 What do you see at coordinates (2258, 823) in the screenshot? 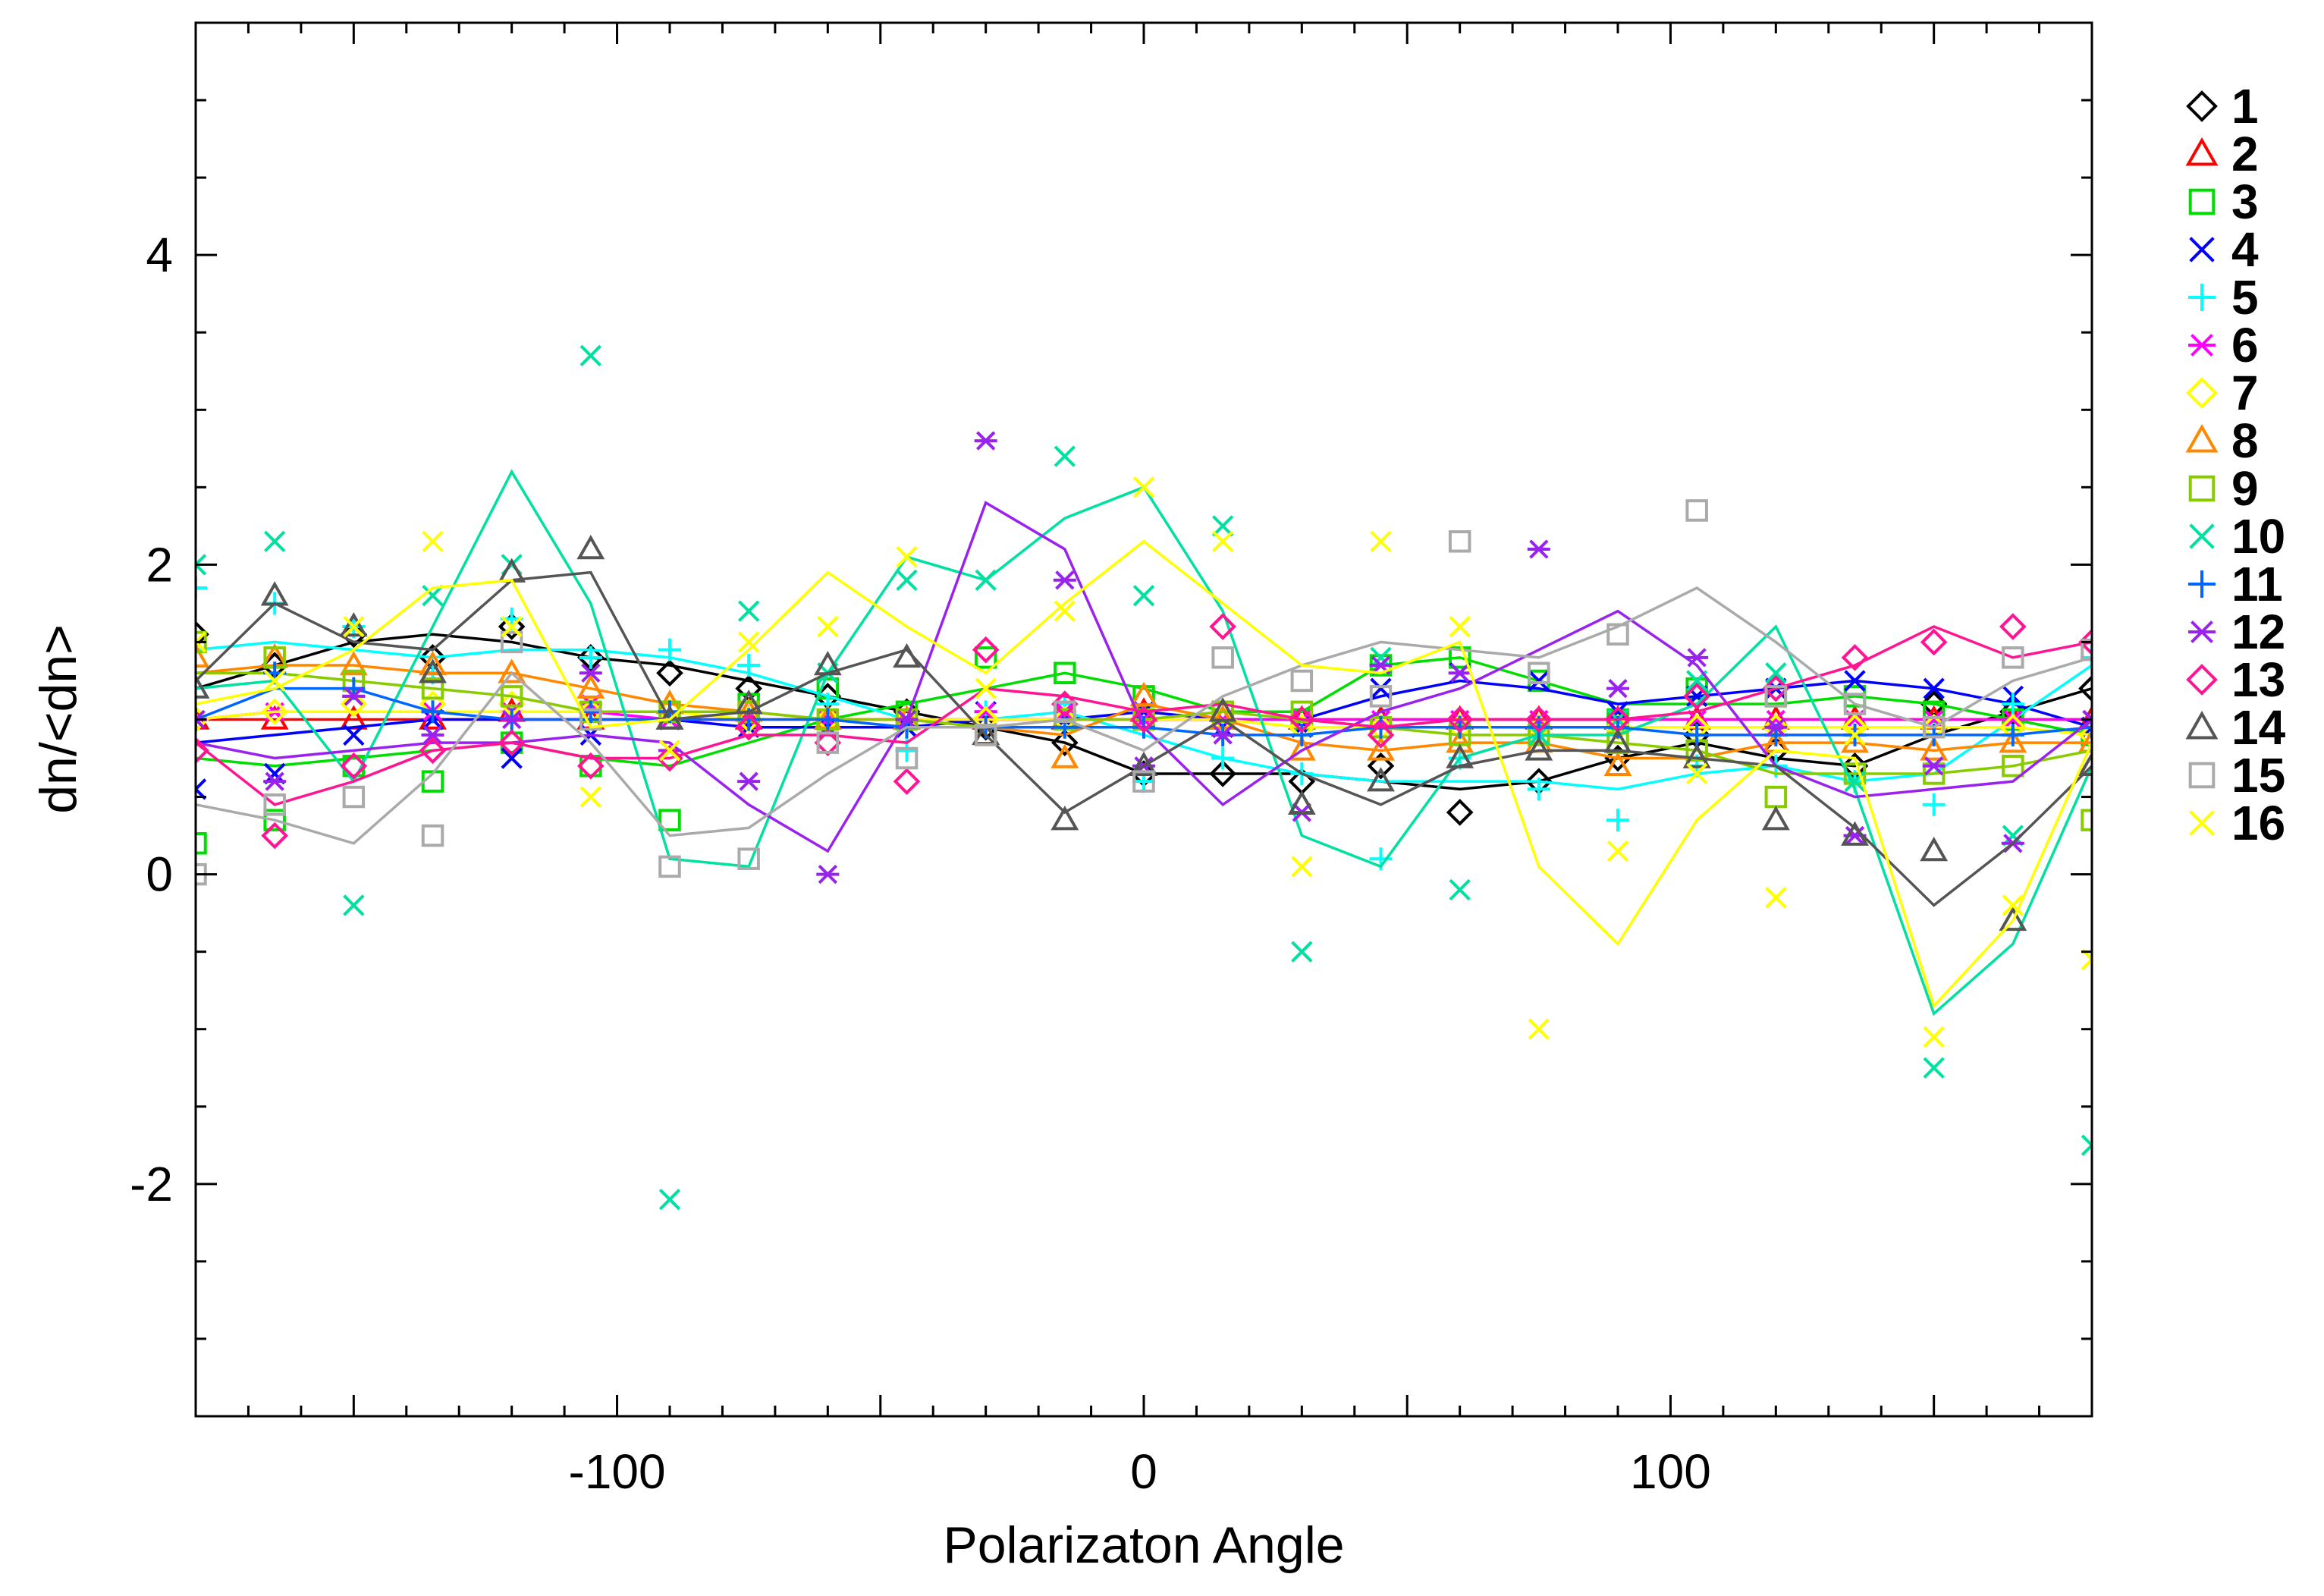
I see `legend-label: 16` at bounding box center [2258, 823].